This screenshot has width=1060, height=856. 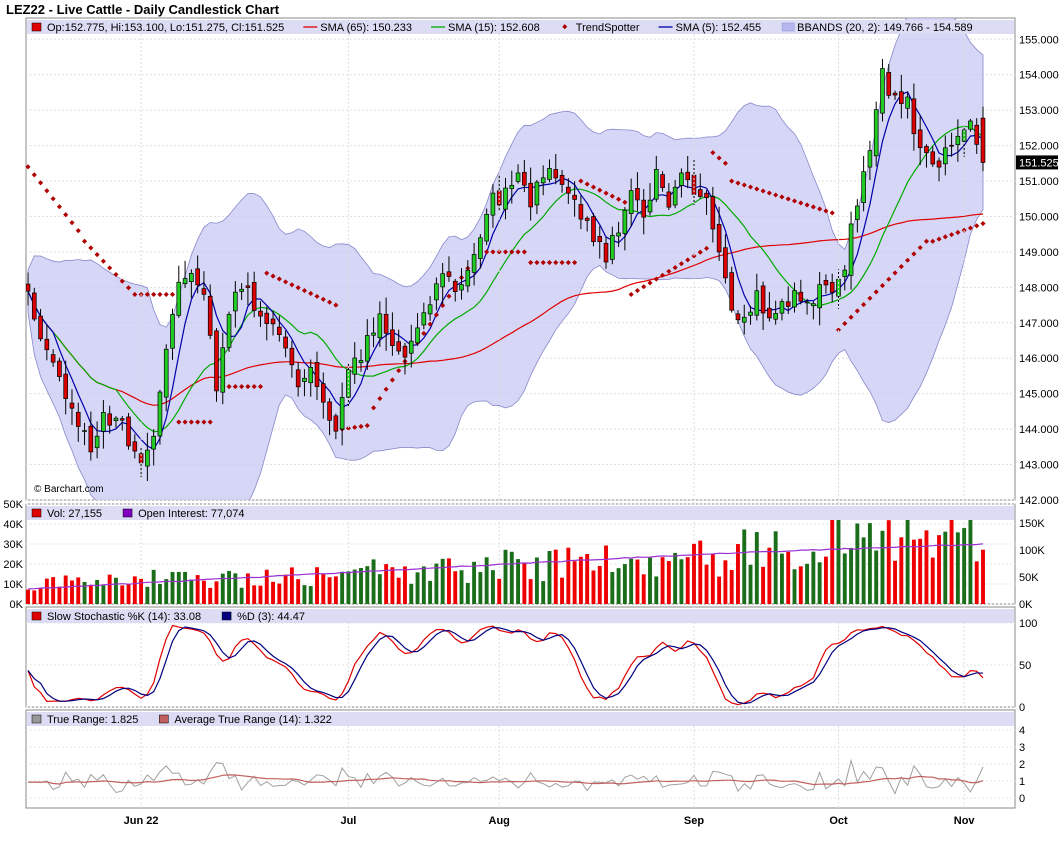 What do you see at coordinates (505, 665) in the screenshot?
I see `stoch-k-line` at bounding box center [505, 665].